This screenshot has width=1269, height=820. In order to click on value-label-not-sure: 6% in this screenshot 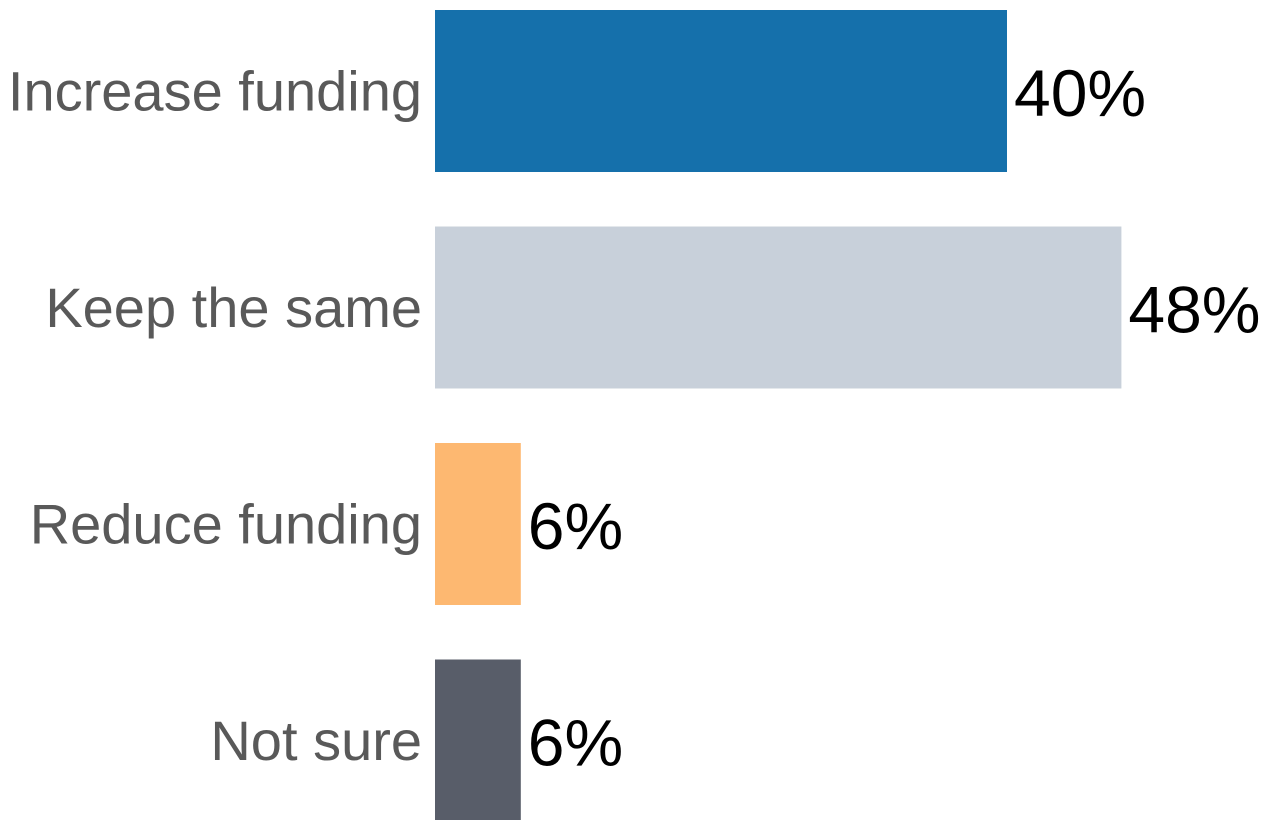, I will do `click(575, 743)`.